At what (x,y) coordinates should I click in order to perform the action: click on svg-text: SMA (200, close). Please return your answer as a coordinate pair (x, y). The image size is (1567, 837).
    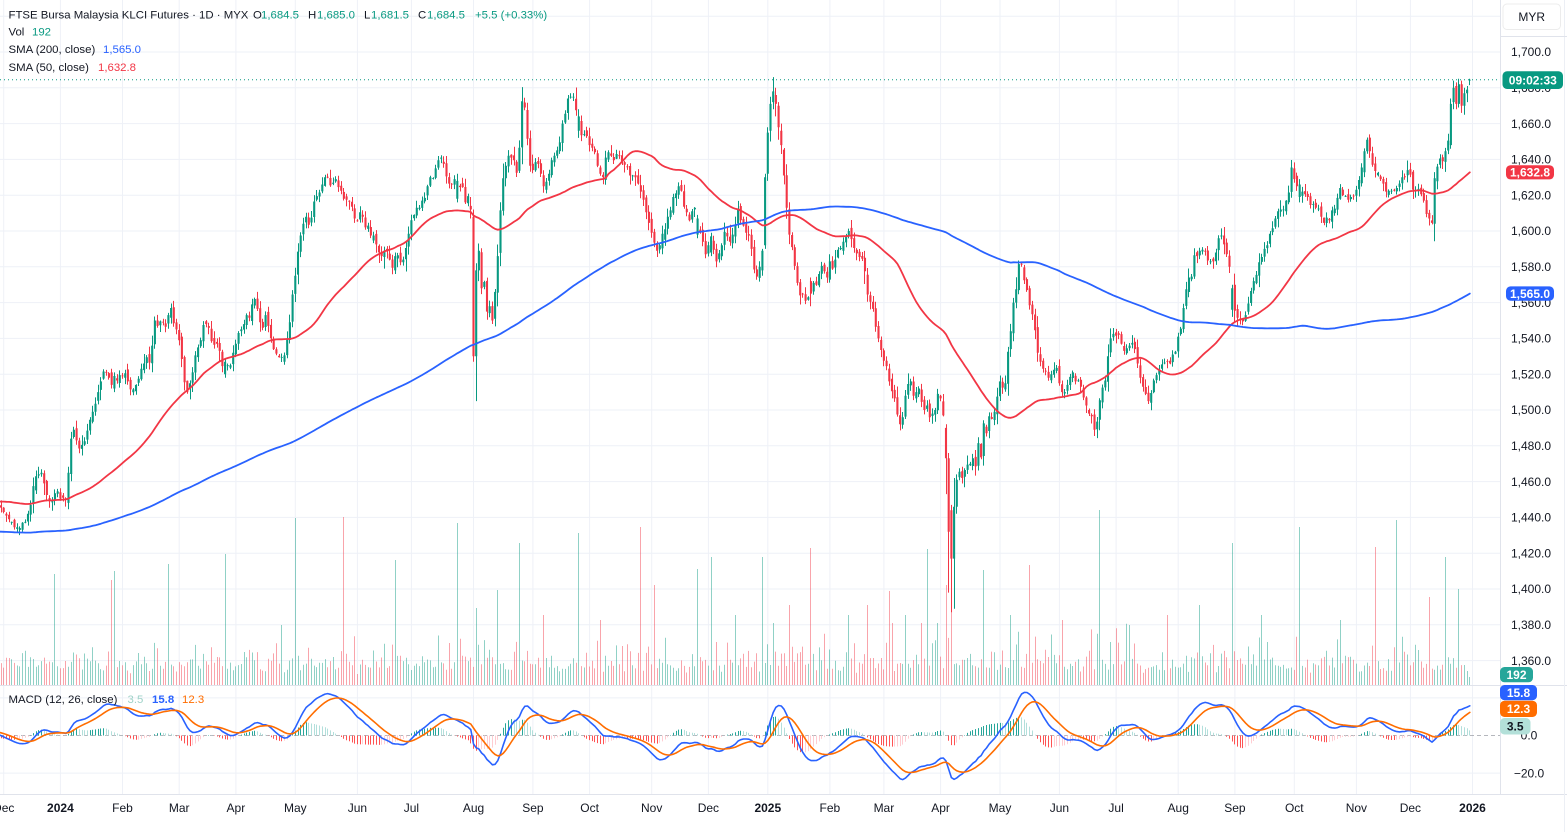
    Looking at the image, I should click on (52, 50).